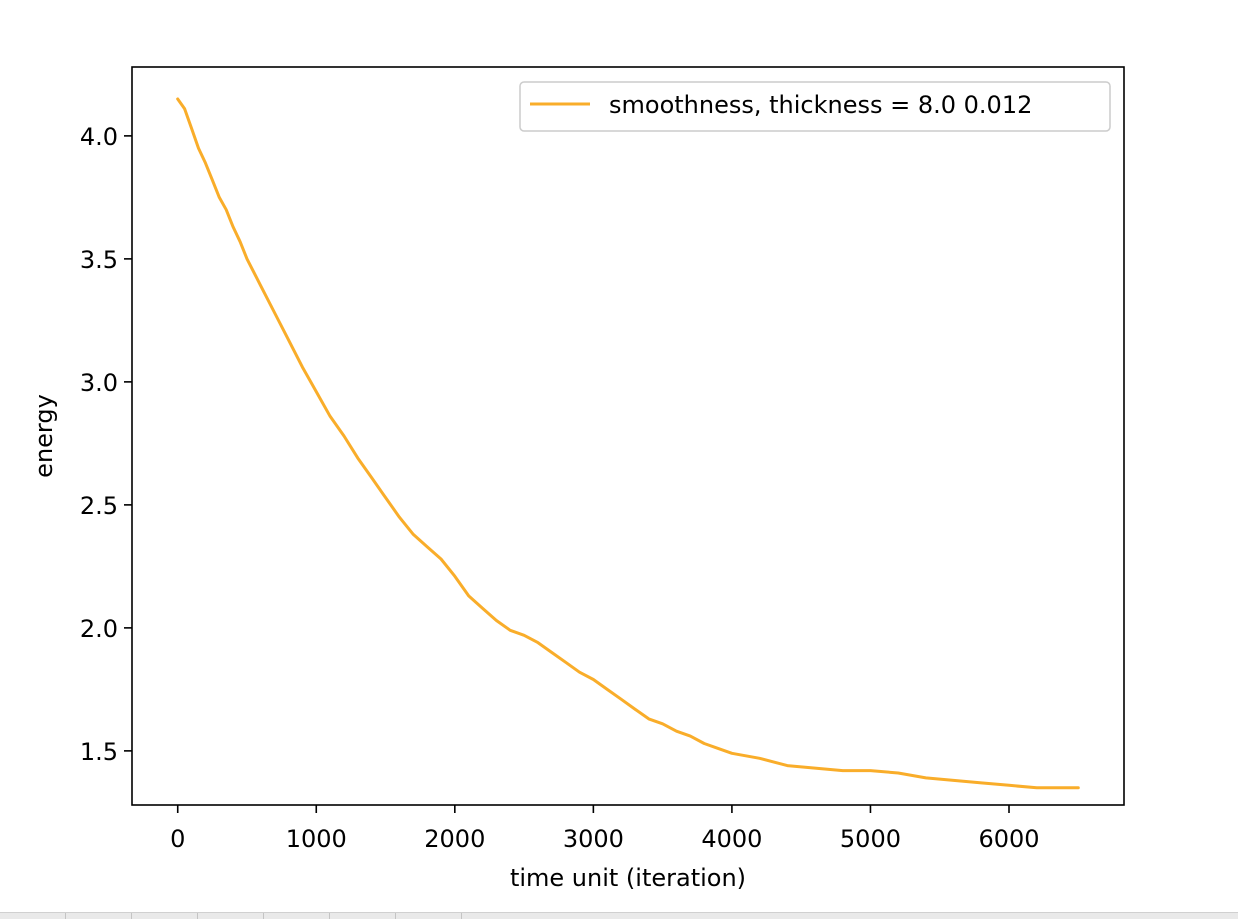  What do you see at coordinates (99, 137) in the screenshot?
I see `y-tick-label: 4.0` at bounding box center [99, 137].